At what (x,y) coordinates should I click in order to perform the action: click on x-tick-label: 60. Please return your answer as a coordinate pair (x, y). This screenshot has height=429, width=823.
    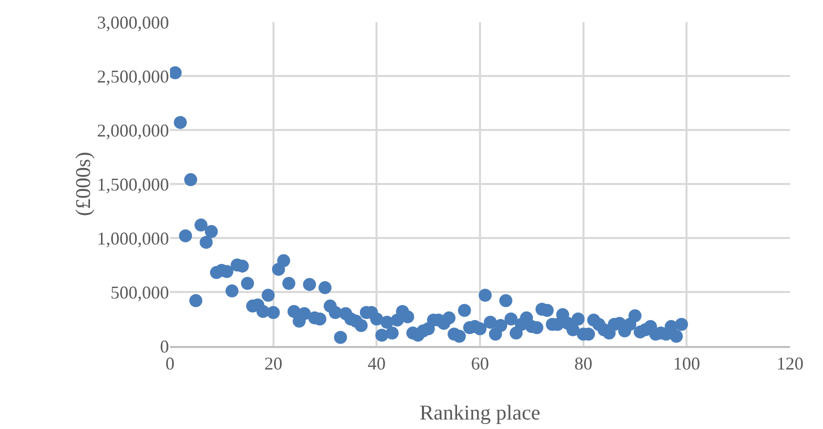
    Looking at the image, I should click on (480, 363).